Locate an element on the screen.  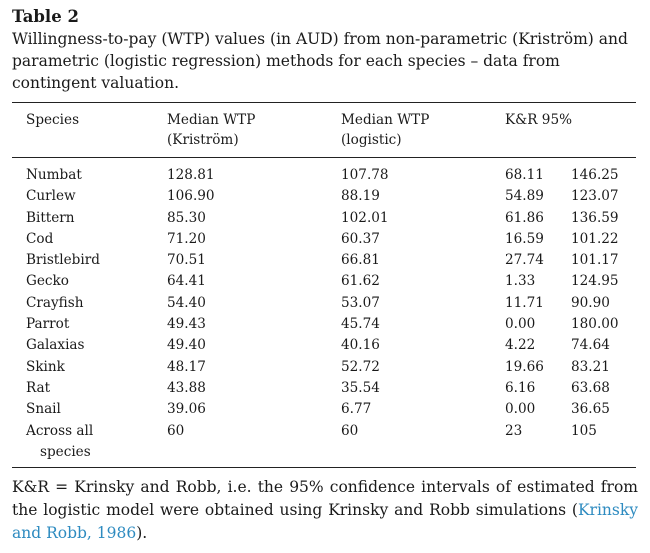
cell-species: Cod is located at coordinates (40, 238).